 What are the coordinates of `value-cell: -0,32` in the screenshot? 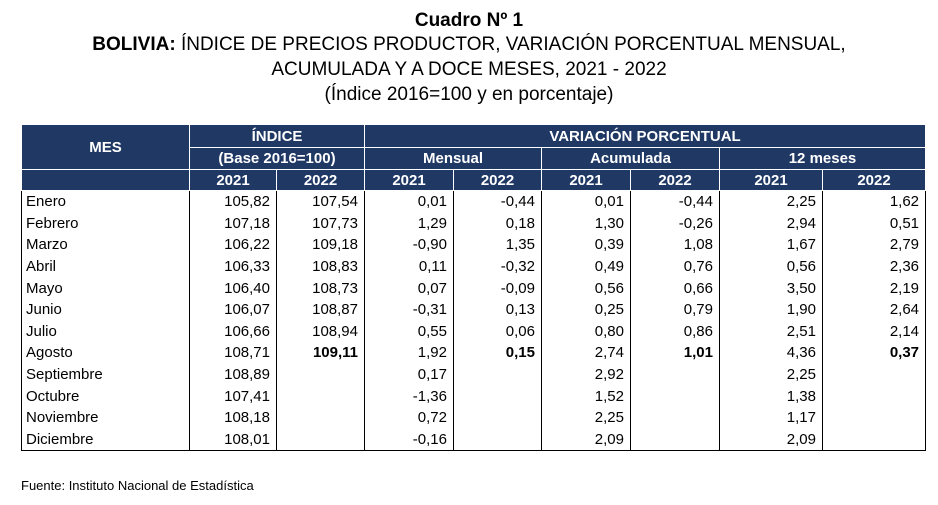 It's located at (497, 266).